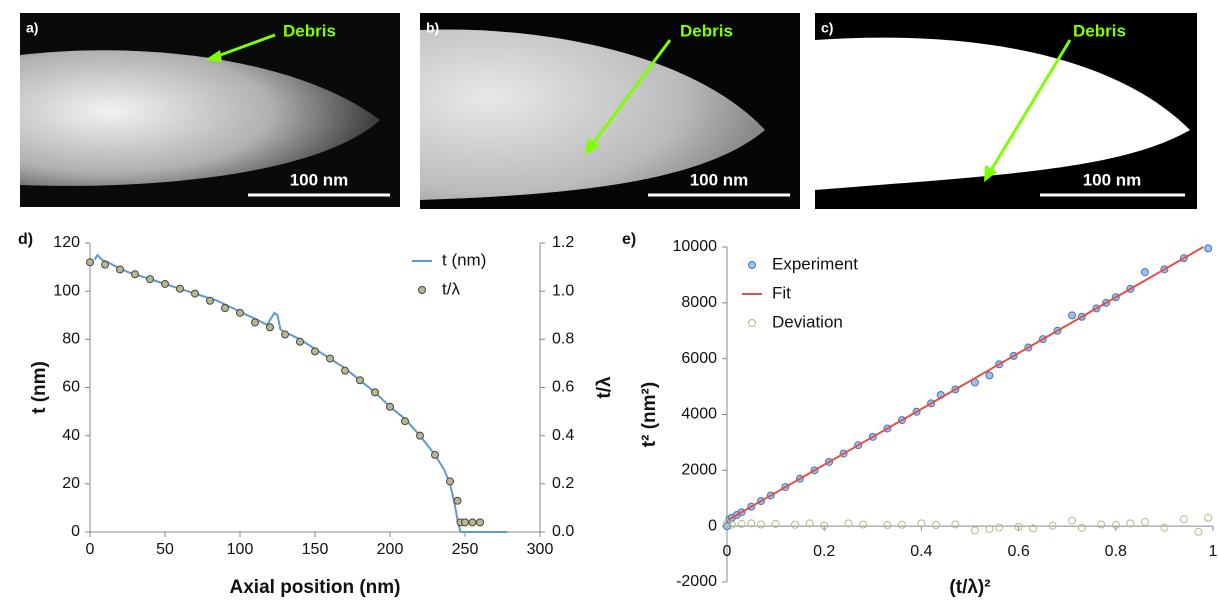 The height and width of the screenshot is (605, 1218). Describe the element at coordinates (649, 414) in the screenshot. I see `y-axis-label: t² (nm²)` at that location.